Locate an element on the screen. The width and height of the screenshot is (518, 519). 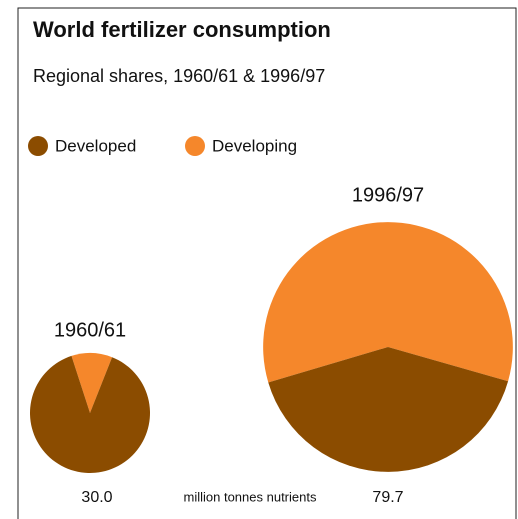
pie-label: 1960/61 is located at coordinates (90, 330).